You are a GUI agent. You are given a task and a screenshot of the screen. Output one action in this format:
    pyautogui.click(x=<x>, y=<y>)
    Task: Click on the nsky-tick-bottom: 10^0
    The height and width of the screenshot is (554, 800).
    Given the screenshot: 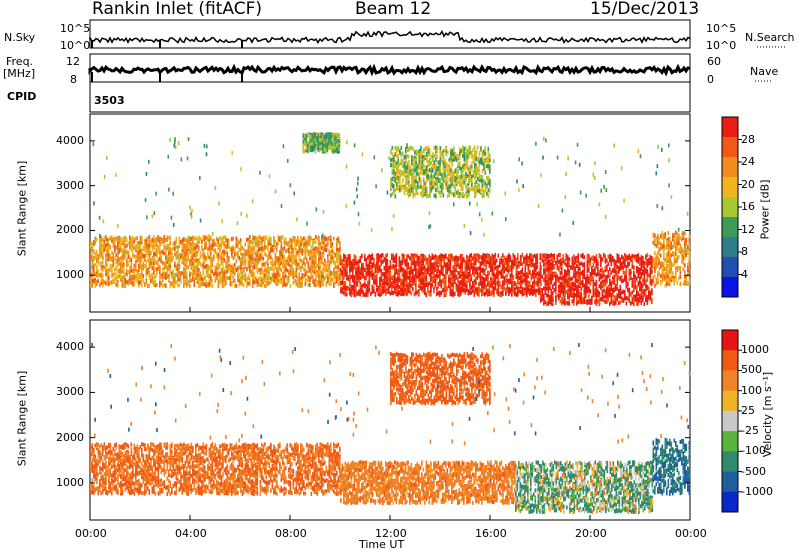 What is the action you would take?
    pyautogui.click(x=75, y=45)
    